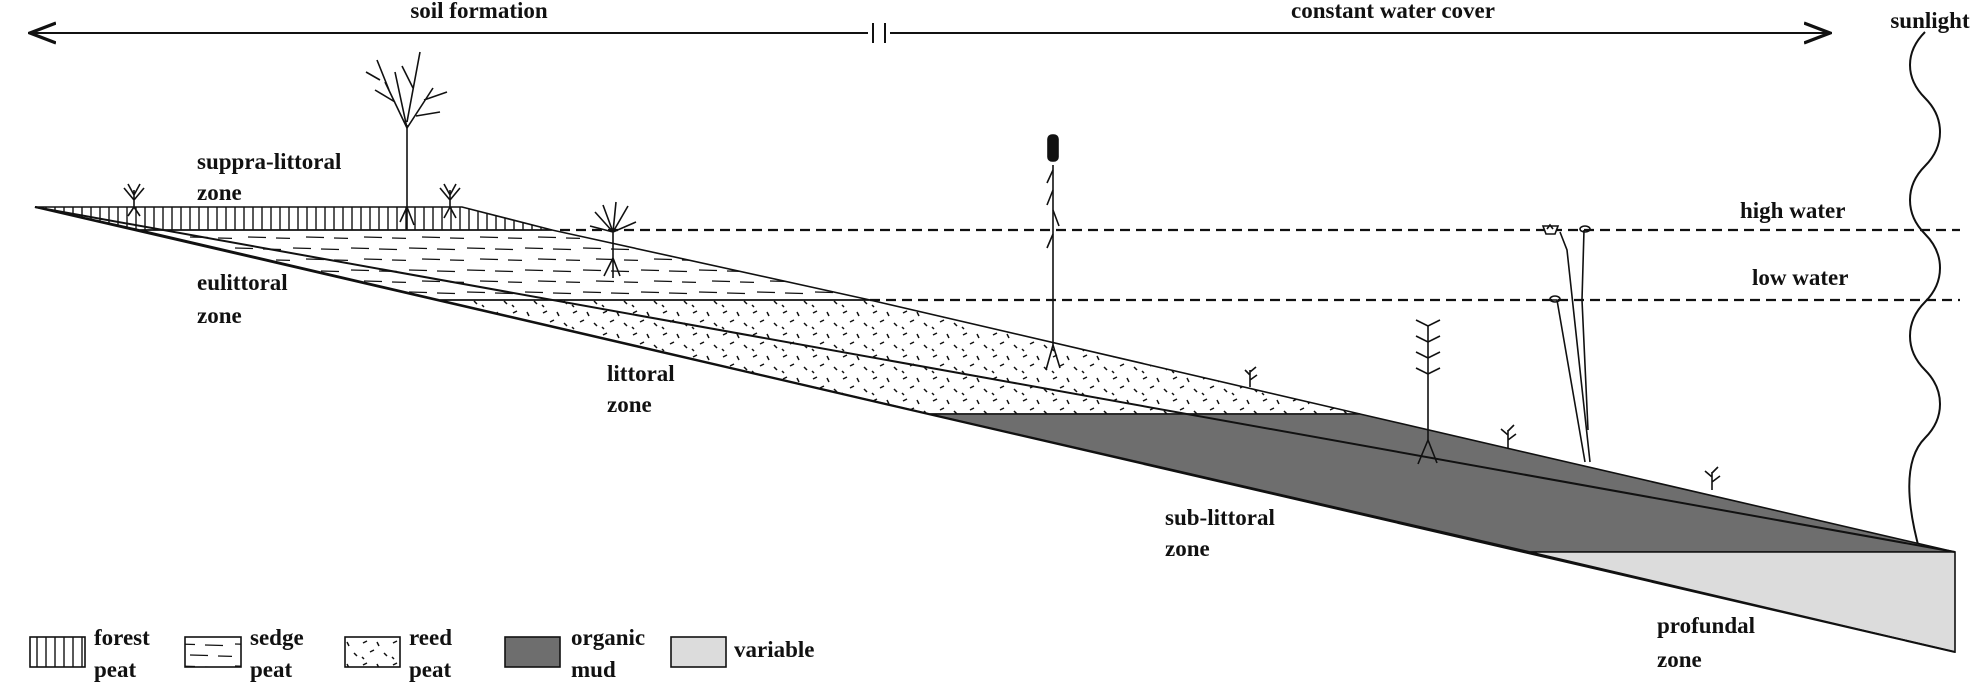  What do you see at coordinates (1428, 392) in the screenshot?
I see `pondweed-icon` at bounding box center [1428, 392].